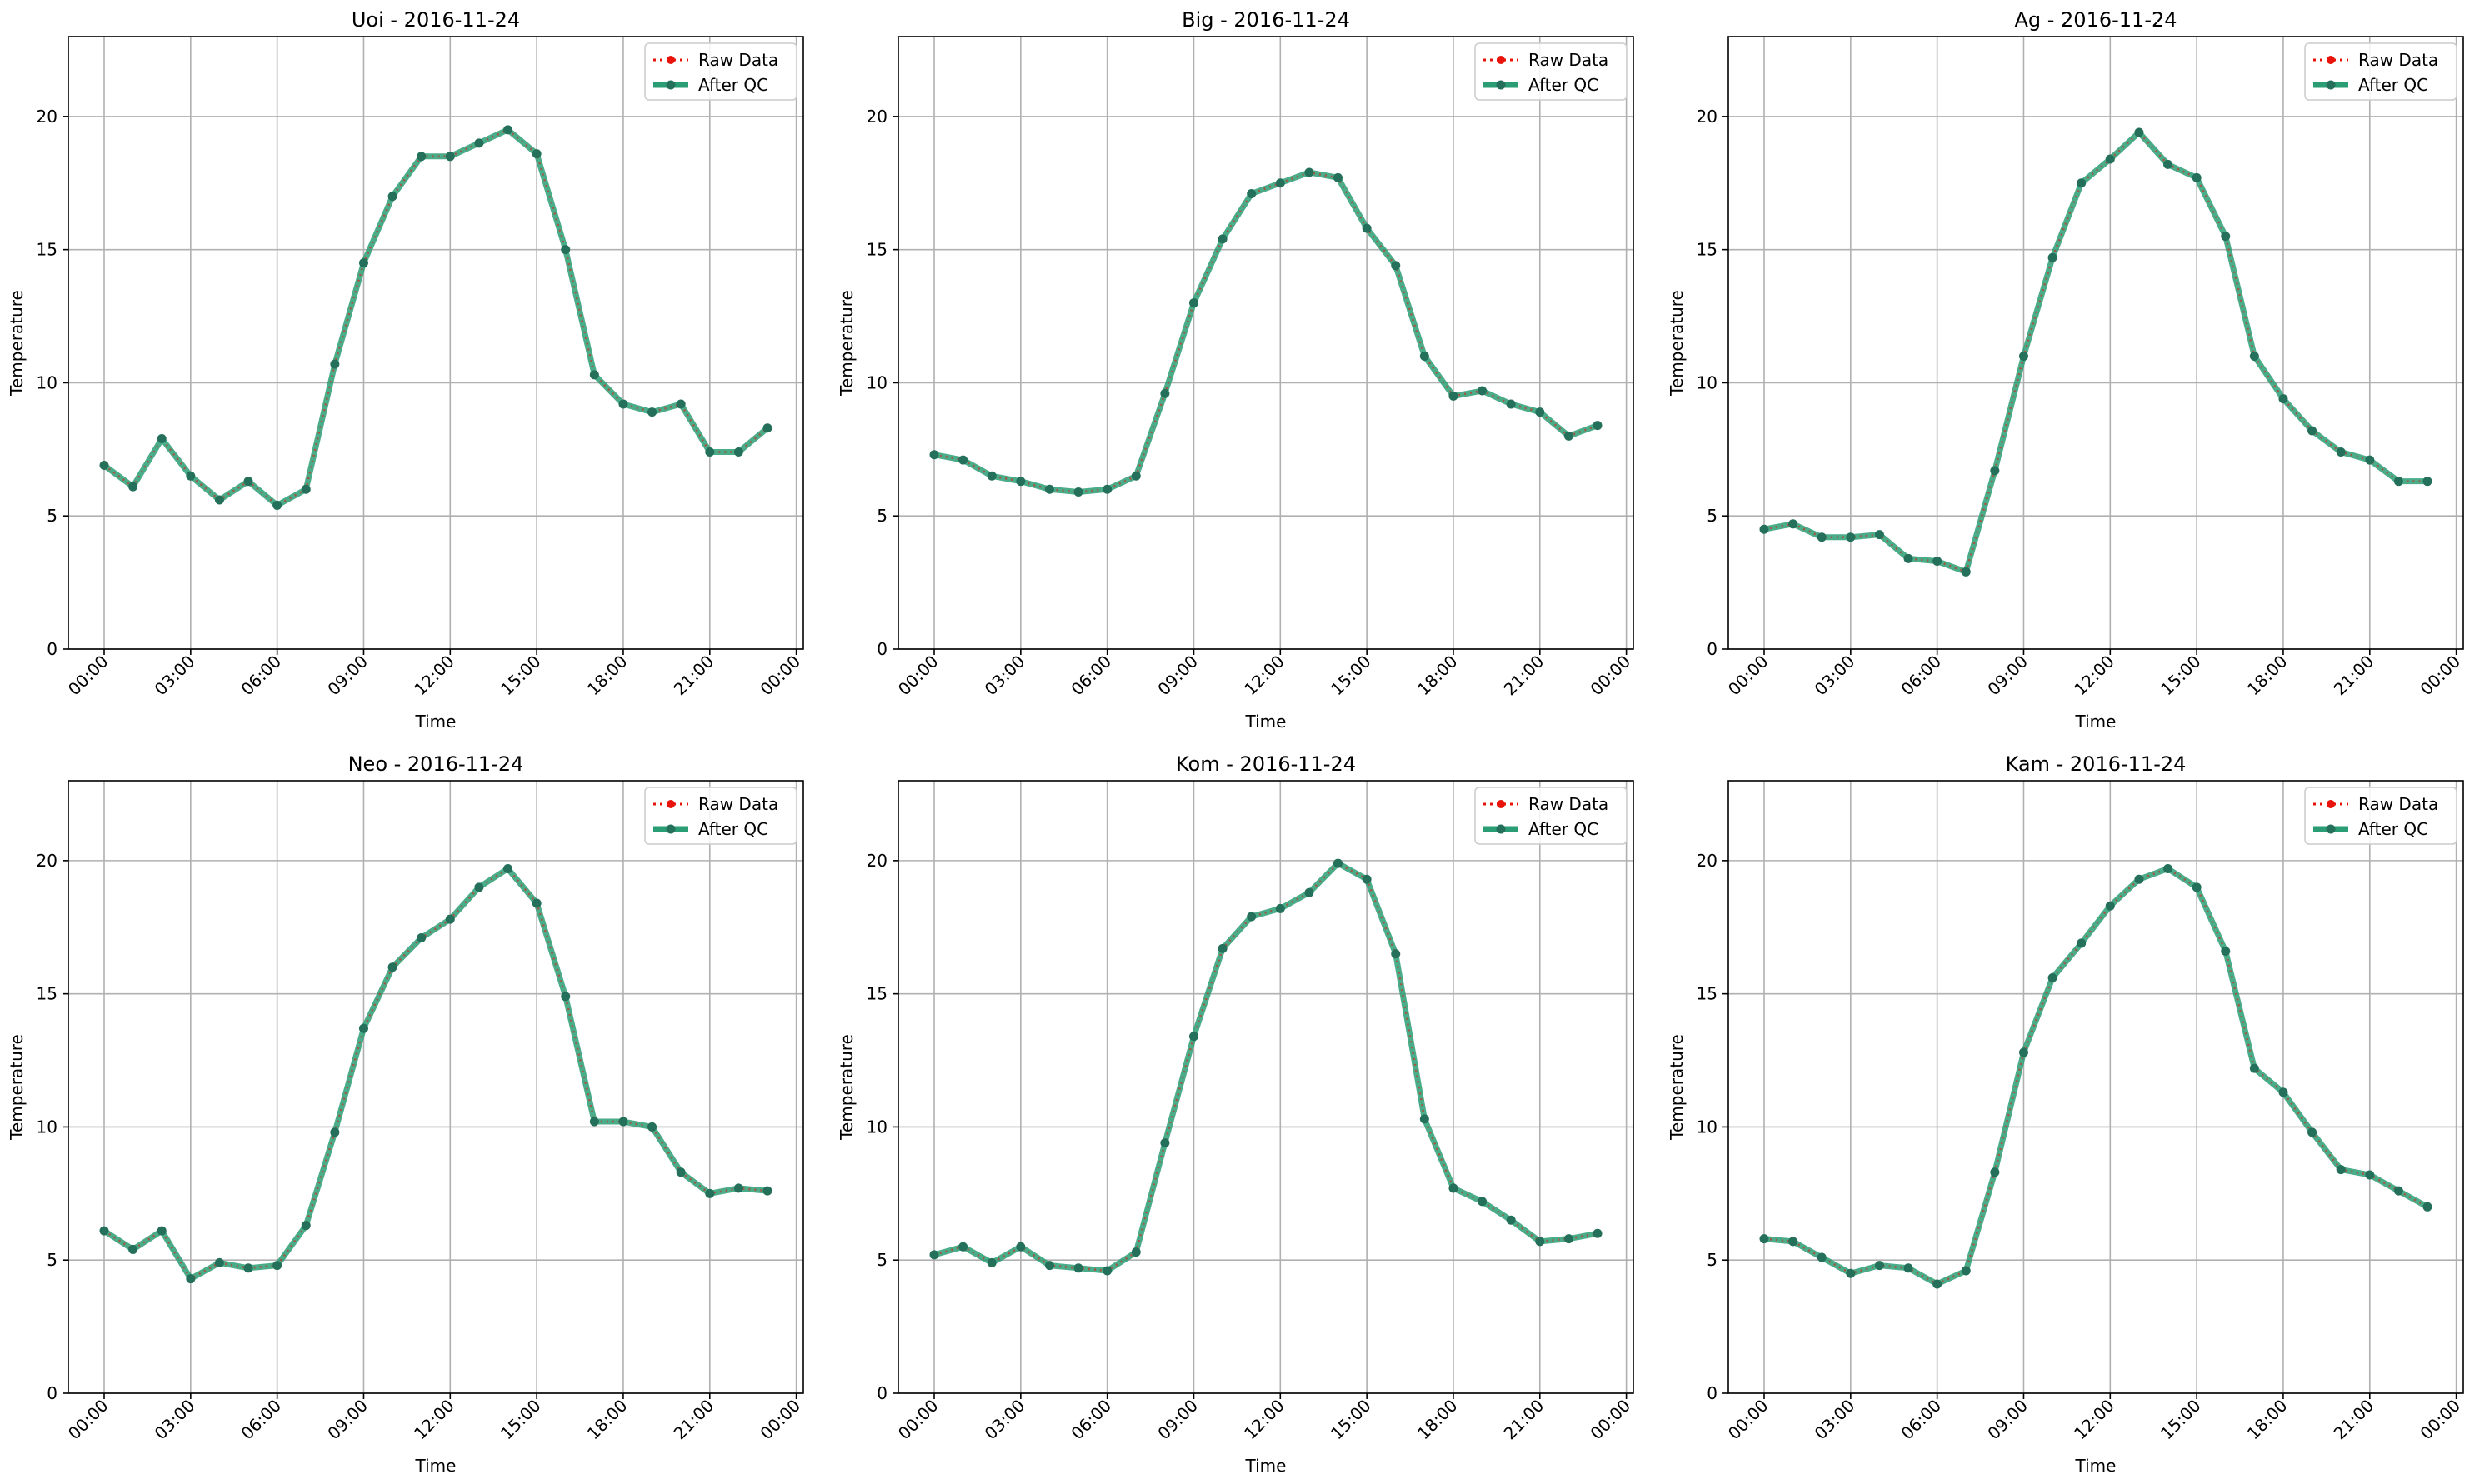 The image size is (2485, 1484). What do you see at coordinates (721, 71) in the screenshot?
I see `legend: Raw Data After QC` at bounding box center [721, 71].